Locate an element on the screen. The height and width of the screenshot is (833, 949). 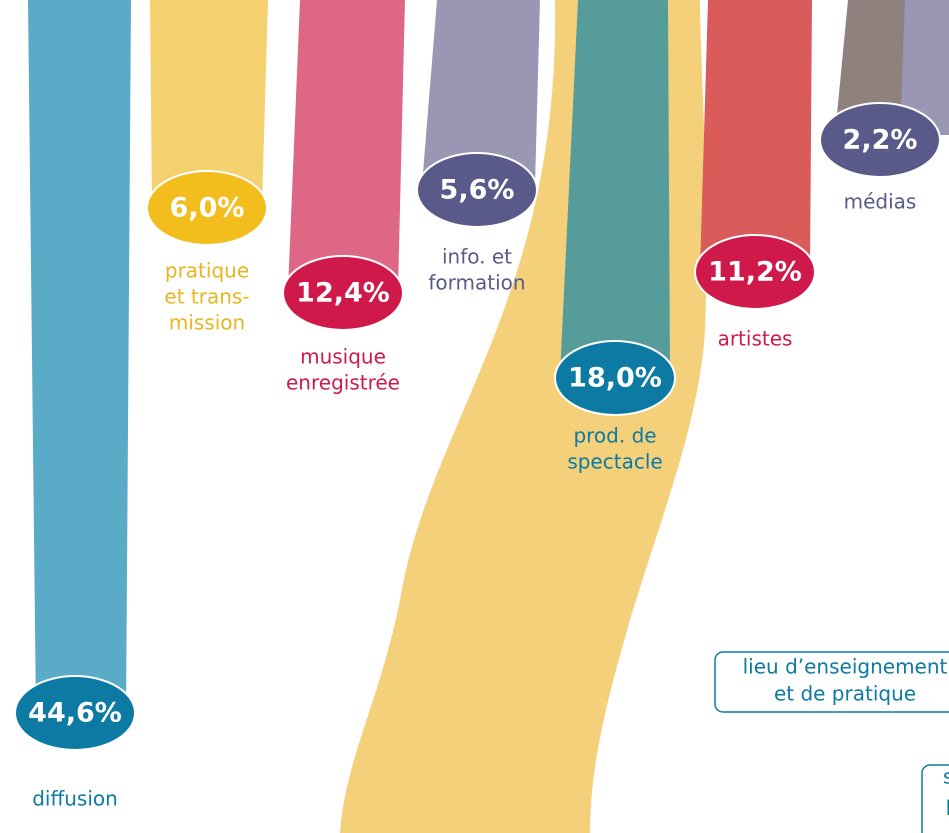
value-label: 6,0% is located at coordinates (207, 208).